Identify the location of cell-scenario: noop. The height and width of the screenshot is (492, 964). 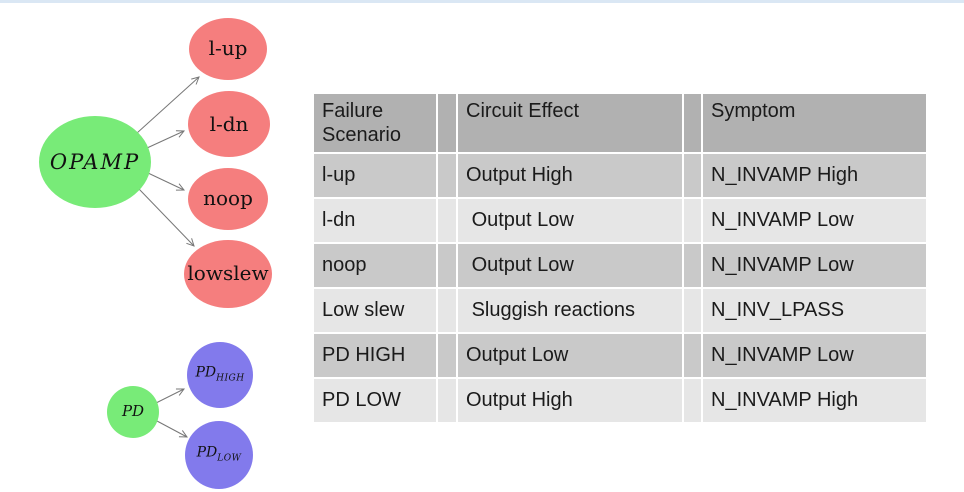
(375, 265).